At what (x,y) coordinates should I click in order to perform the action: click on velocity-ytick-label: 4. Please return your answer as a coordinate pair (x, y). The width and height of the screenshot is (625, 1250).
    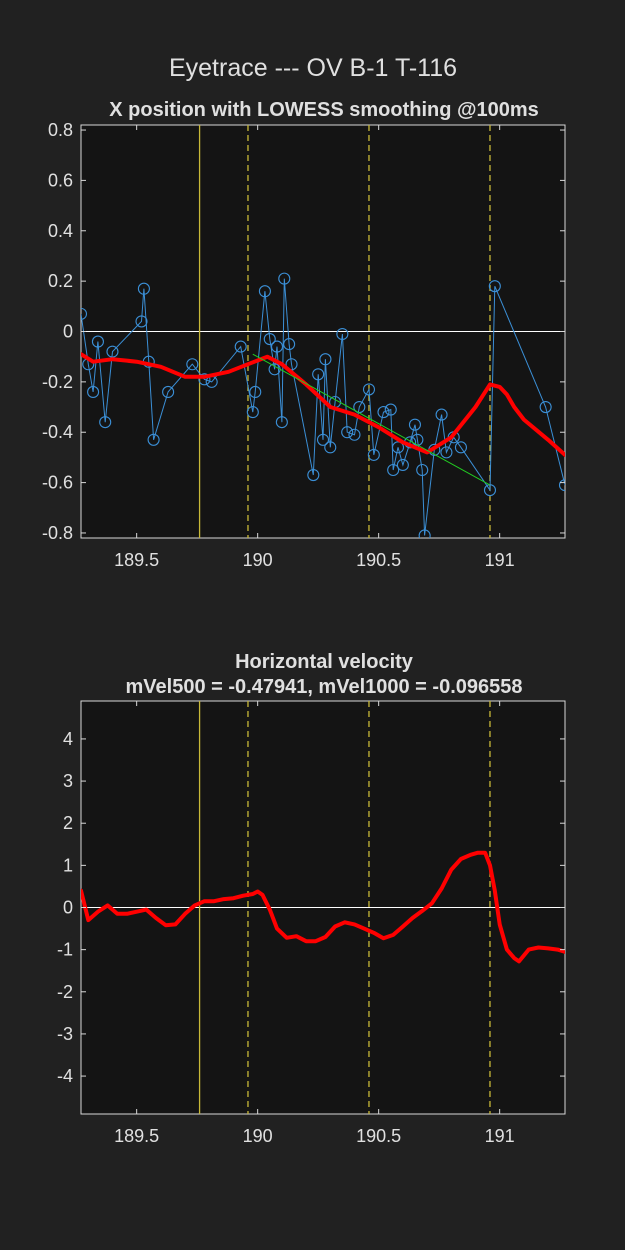
    Looking at the image, I should click on (68, 739).